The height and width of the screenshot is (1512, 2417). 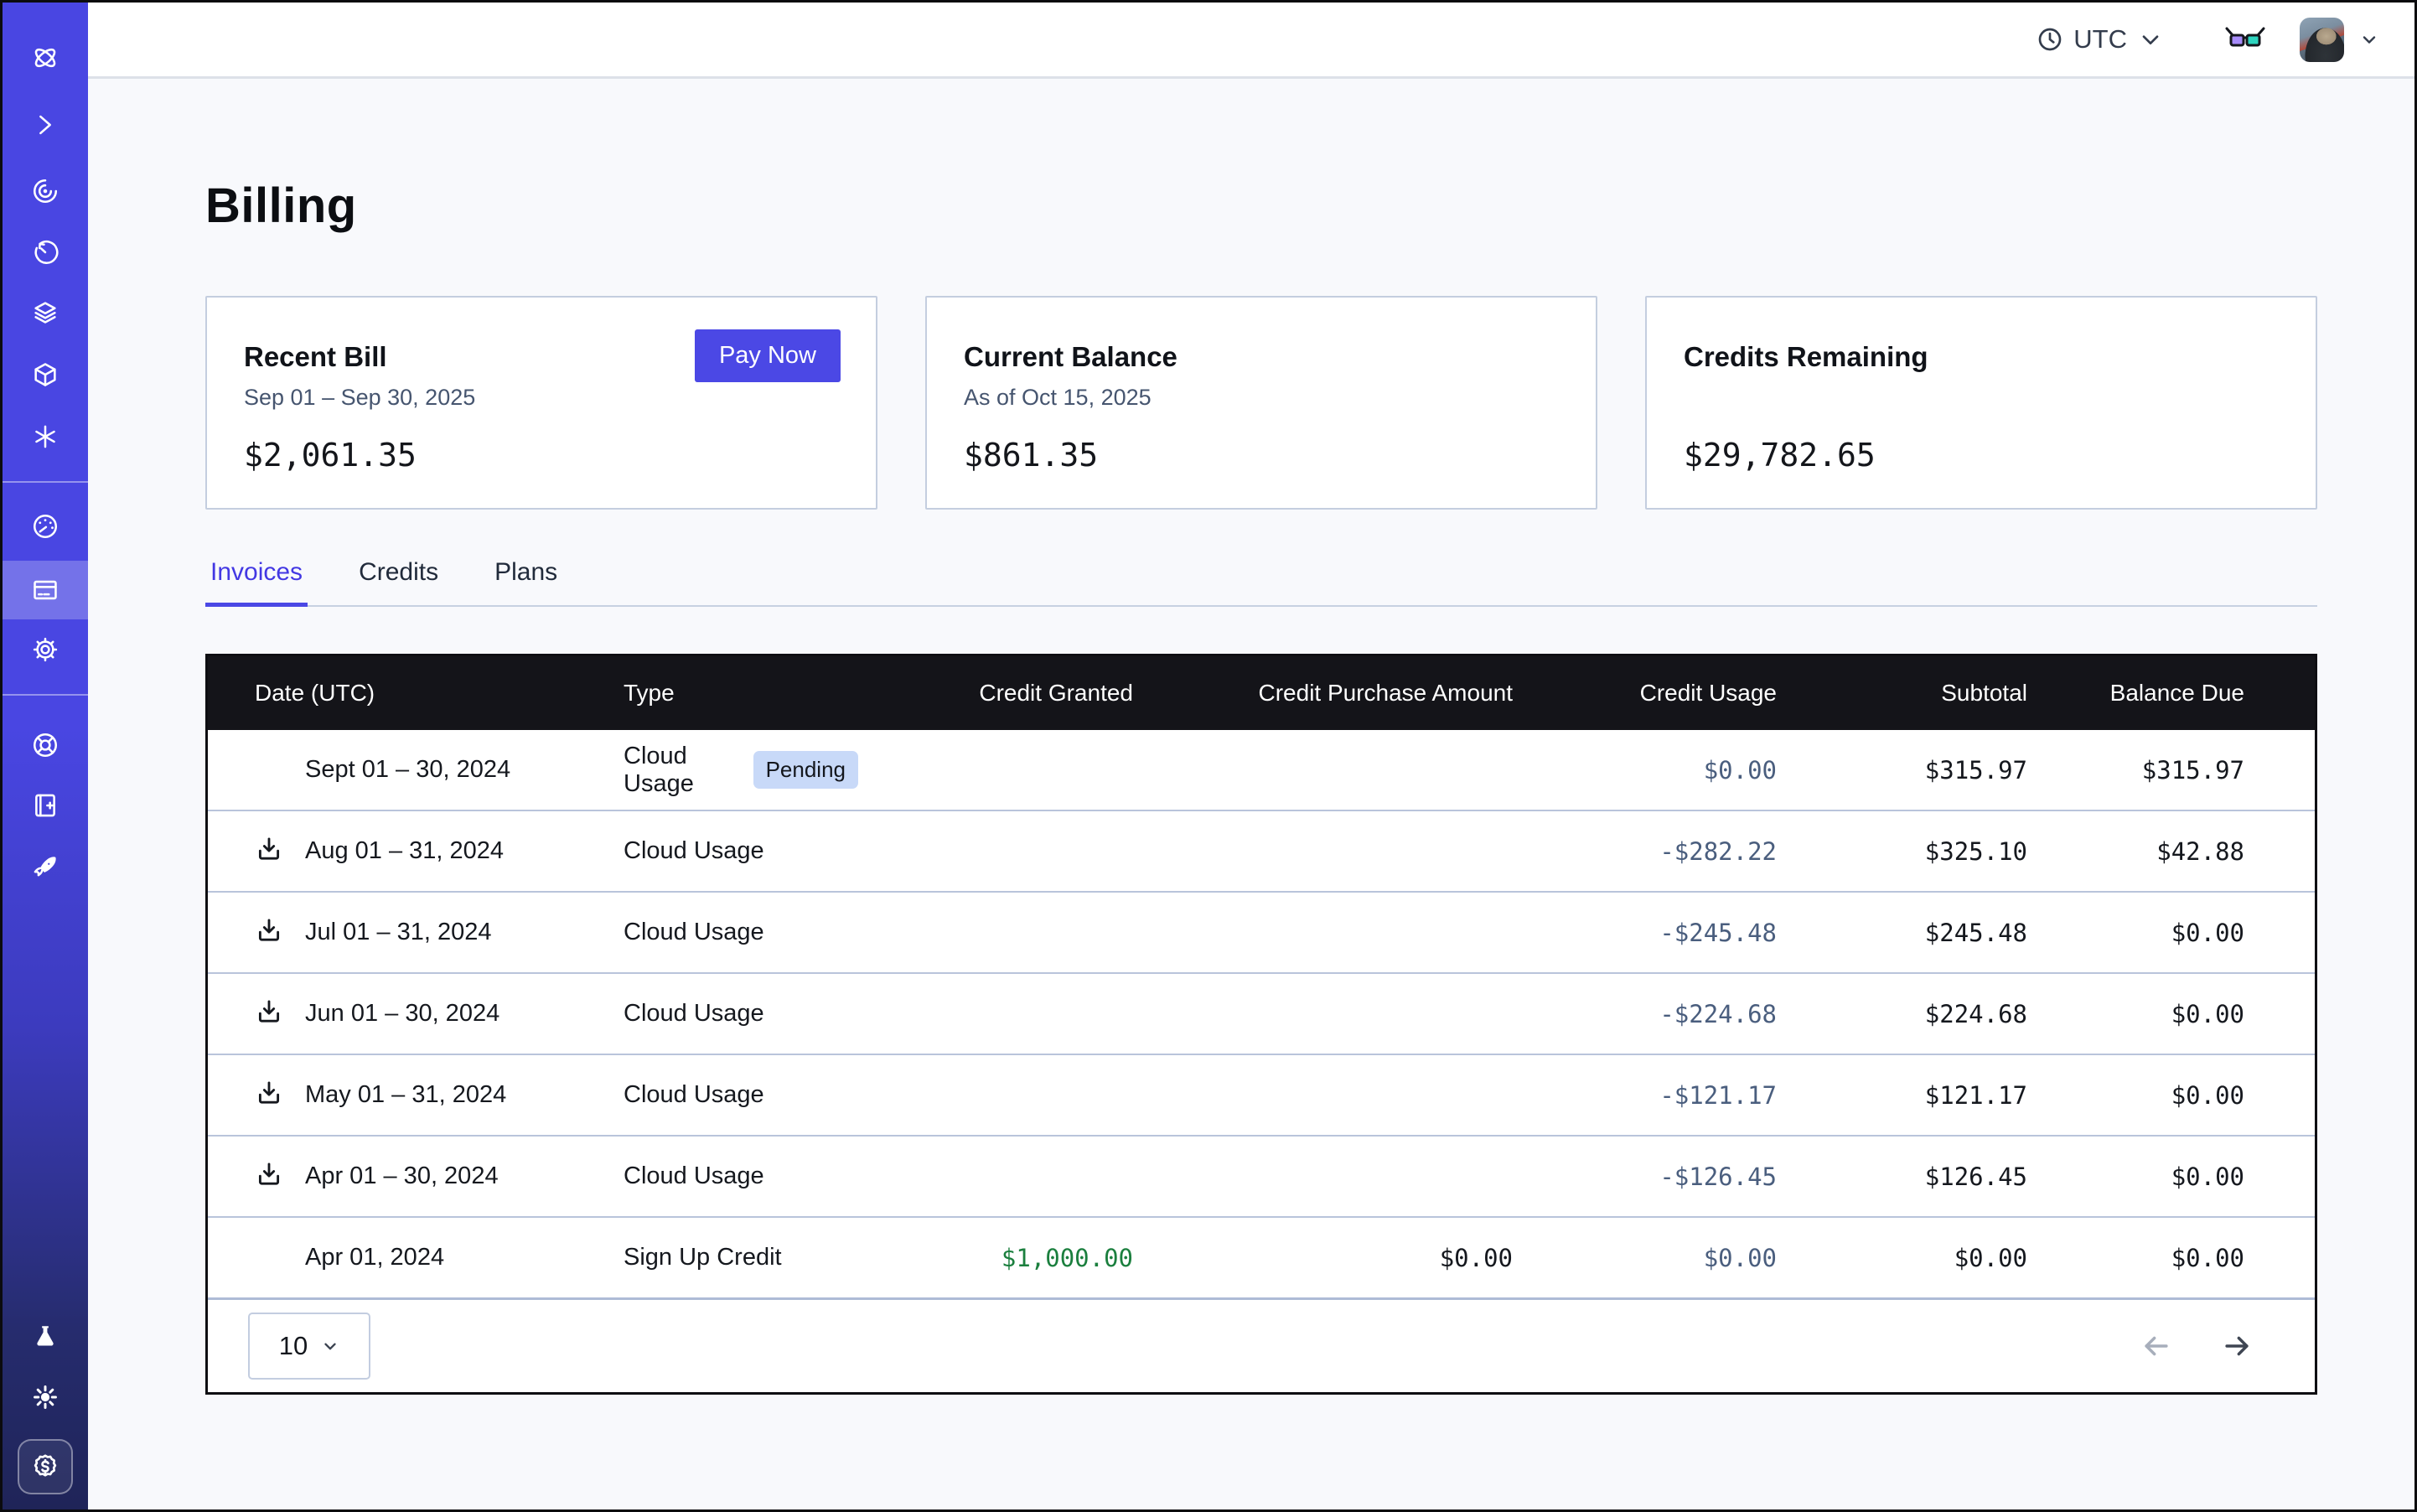 I want to click on card-subtitle, so click(x=1981, y=398).